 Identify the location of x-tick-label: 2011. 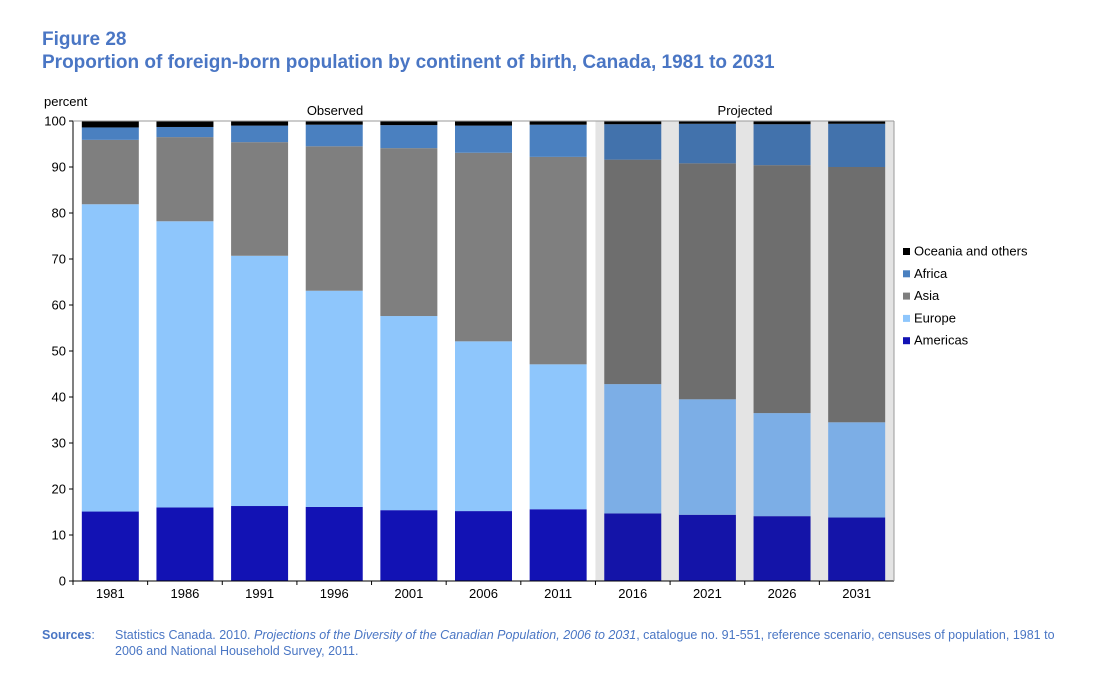
(558, 593).